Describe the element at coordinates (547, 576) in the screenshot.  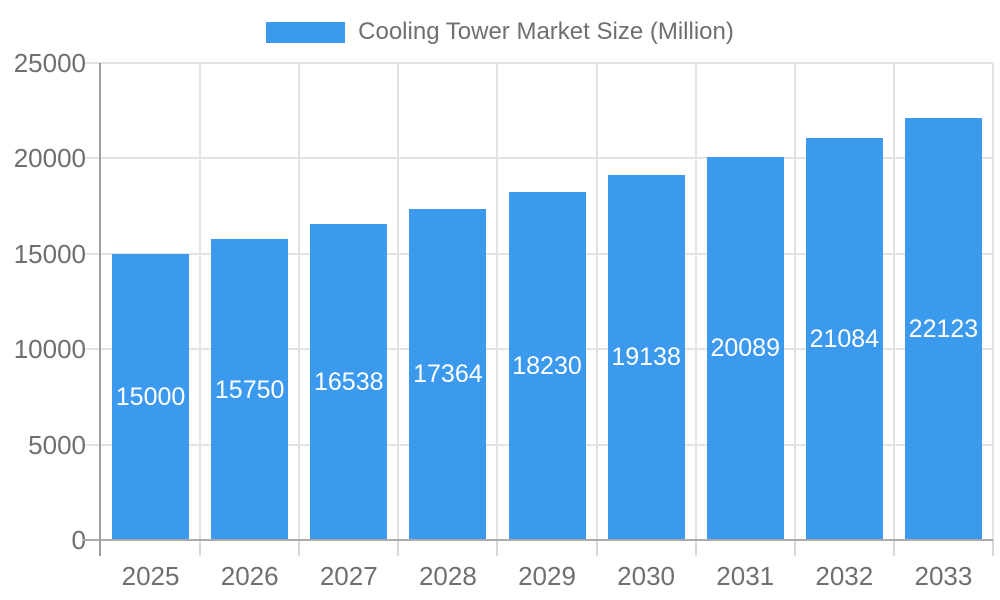
I see `x-axis-tick-label: 2029` at that location.